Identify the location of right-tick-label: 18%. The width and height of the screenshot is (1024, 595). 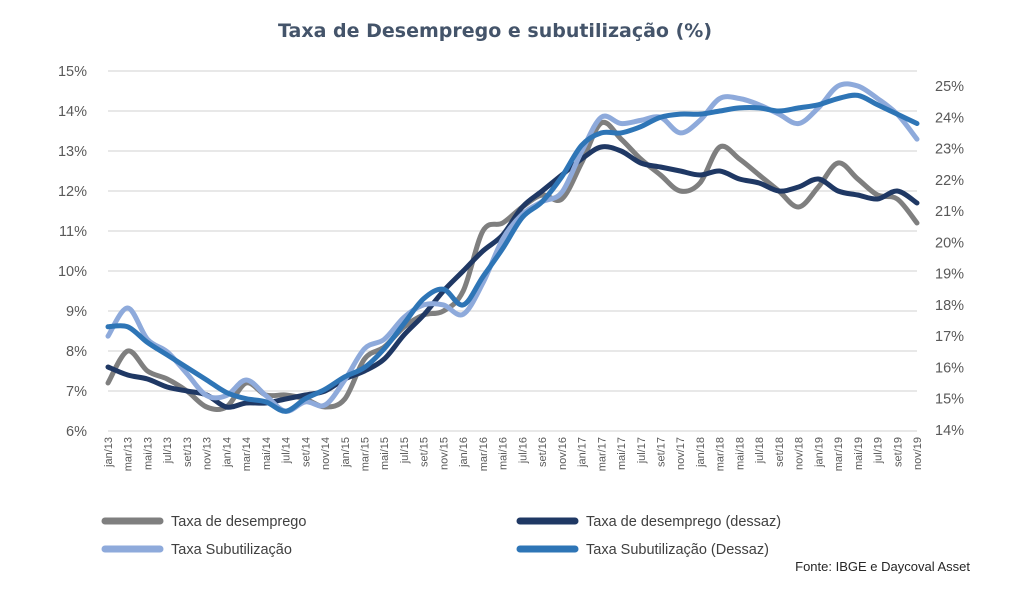
(949, 306).